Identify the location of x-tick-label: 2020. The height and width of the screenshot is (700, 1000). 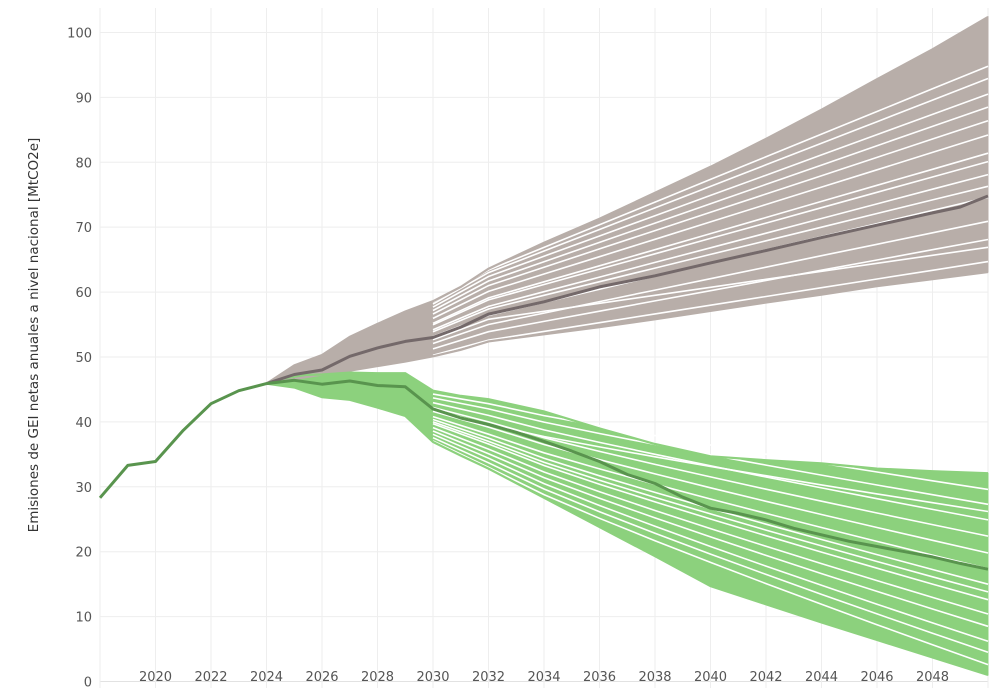
(155, 677).